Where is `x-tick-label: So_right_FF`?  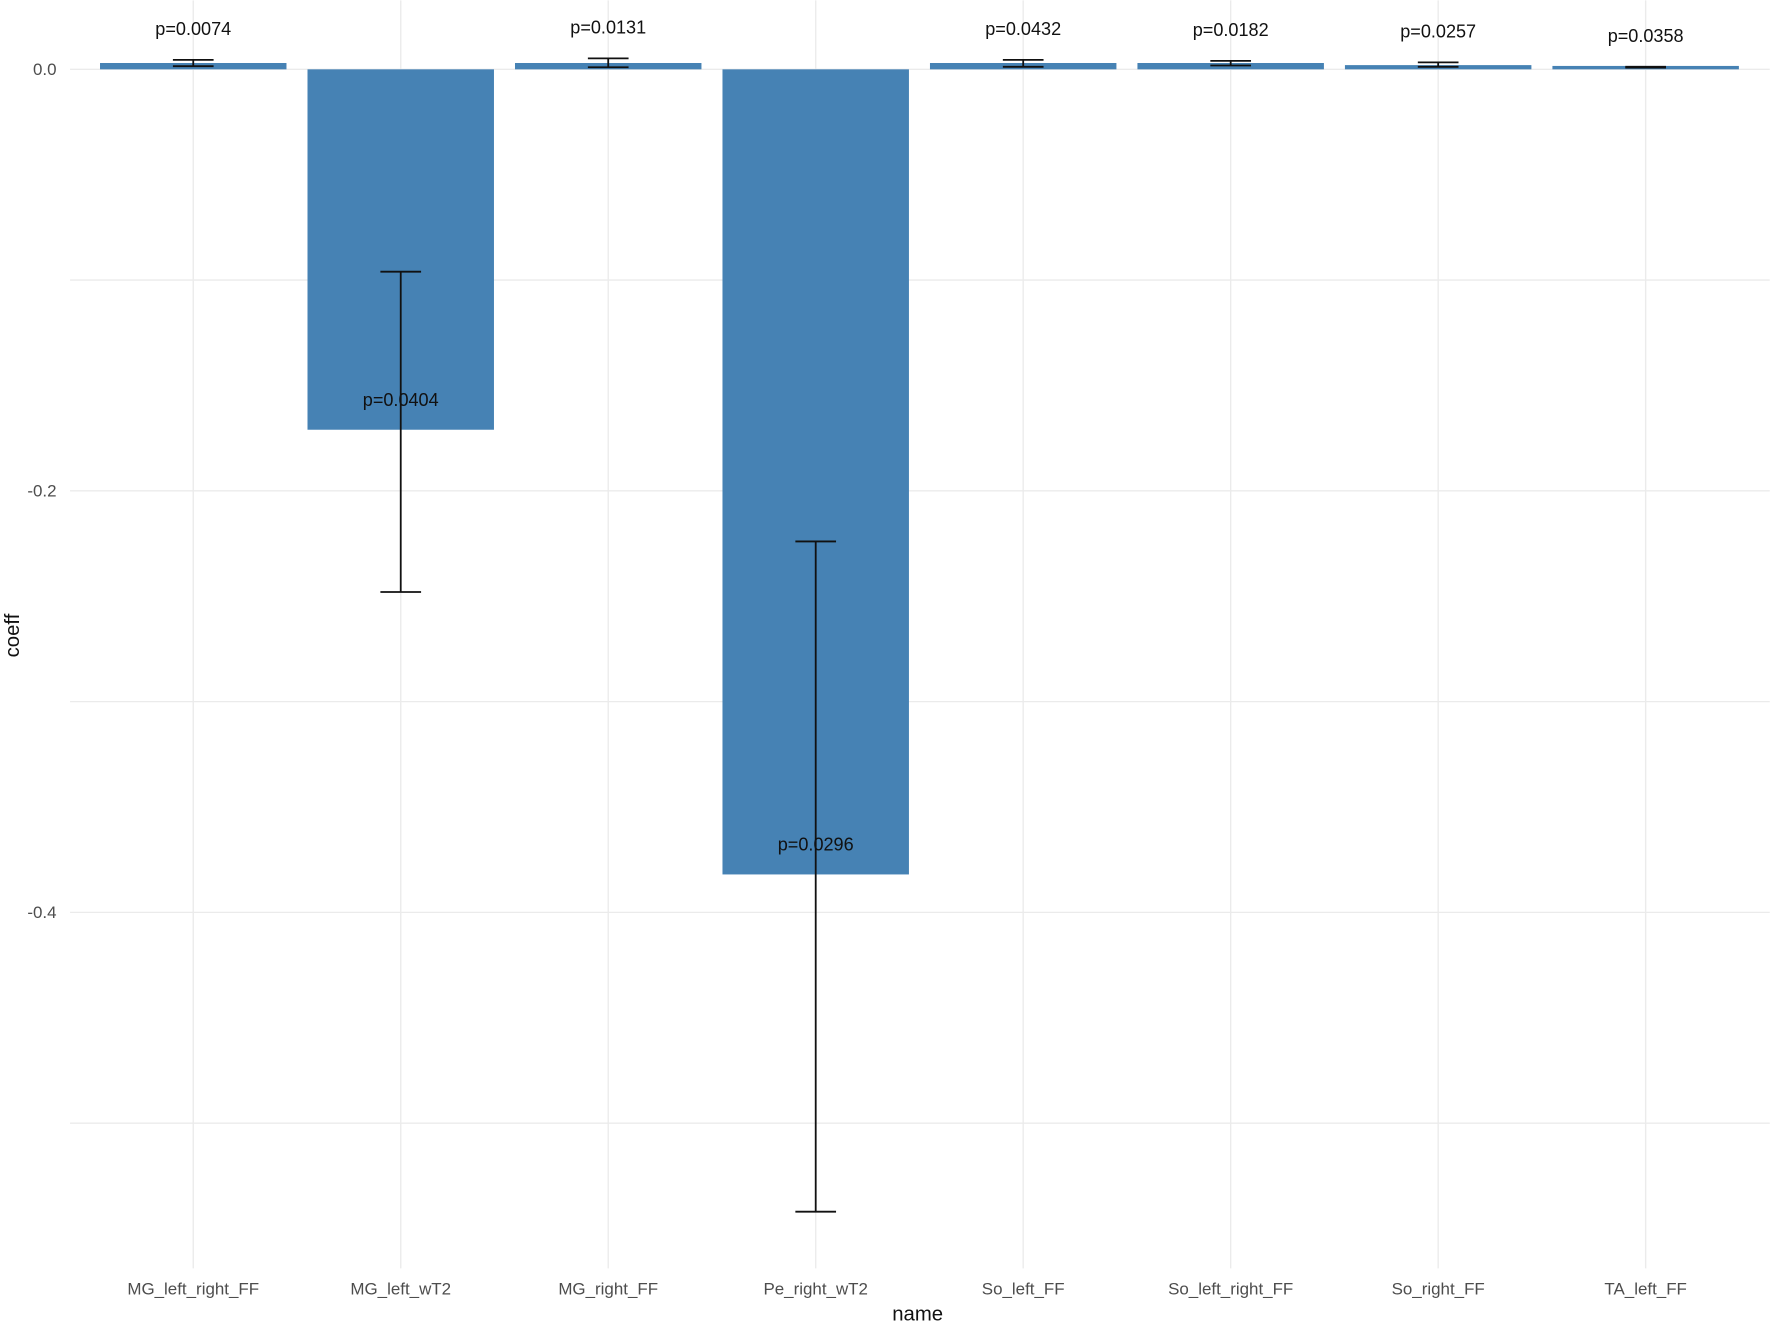 x-tick-label: So_right_FF is located at coordinates (1438, 1288).